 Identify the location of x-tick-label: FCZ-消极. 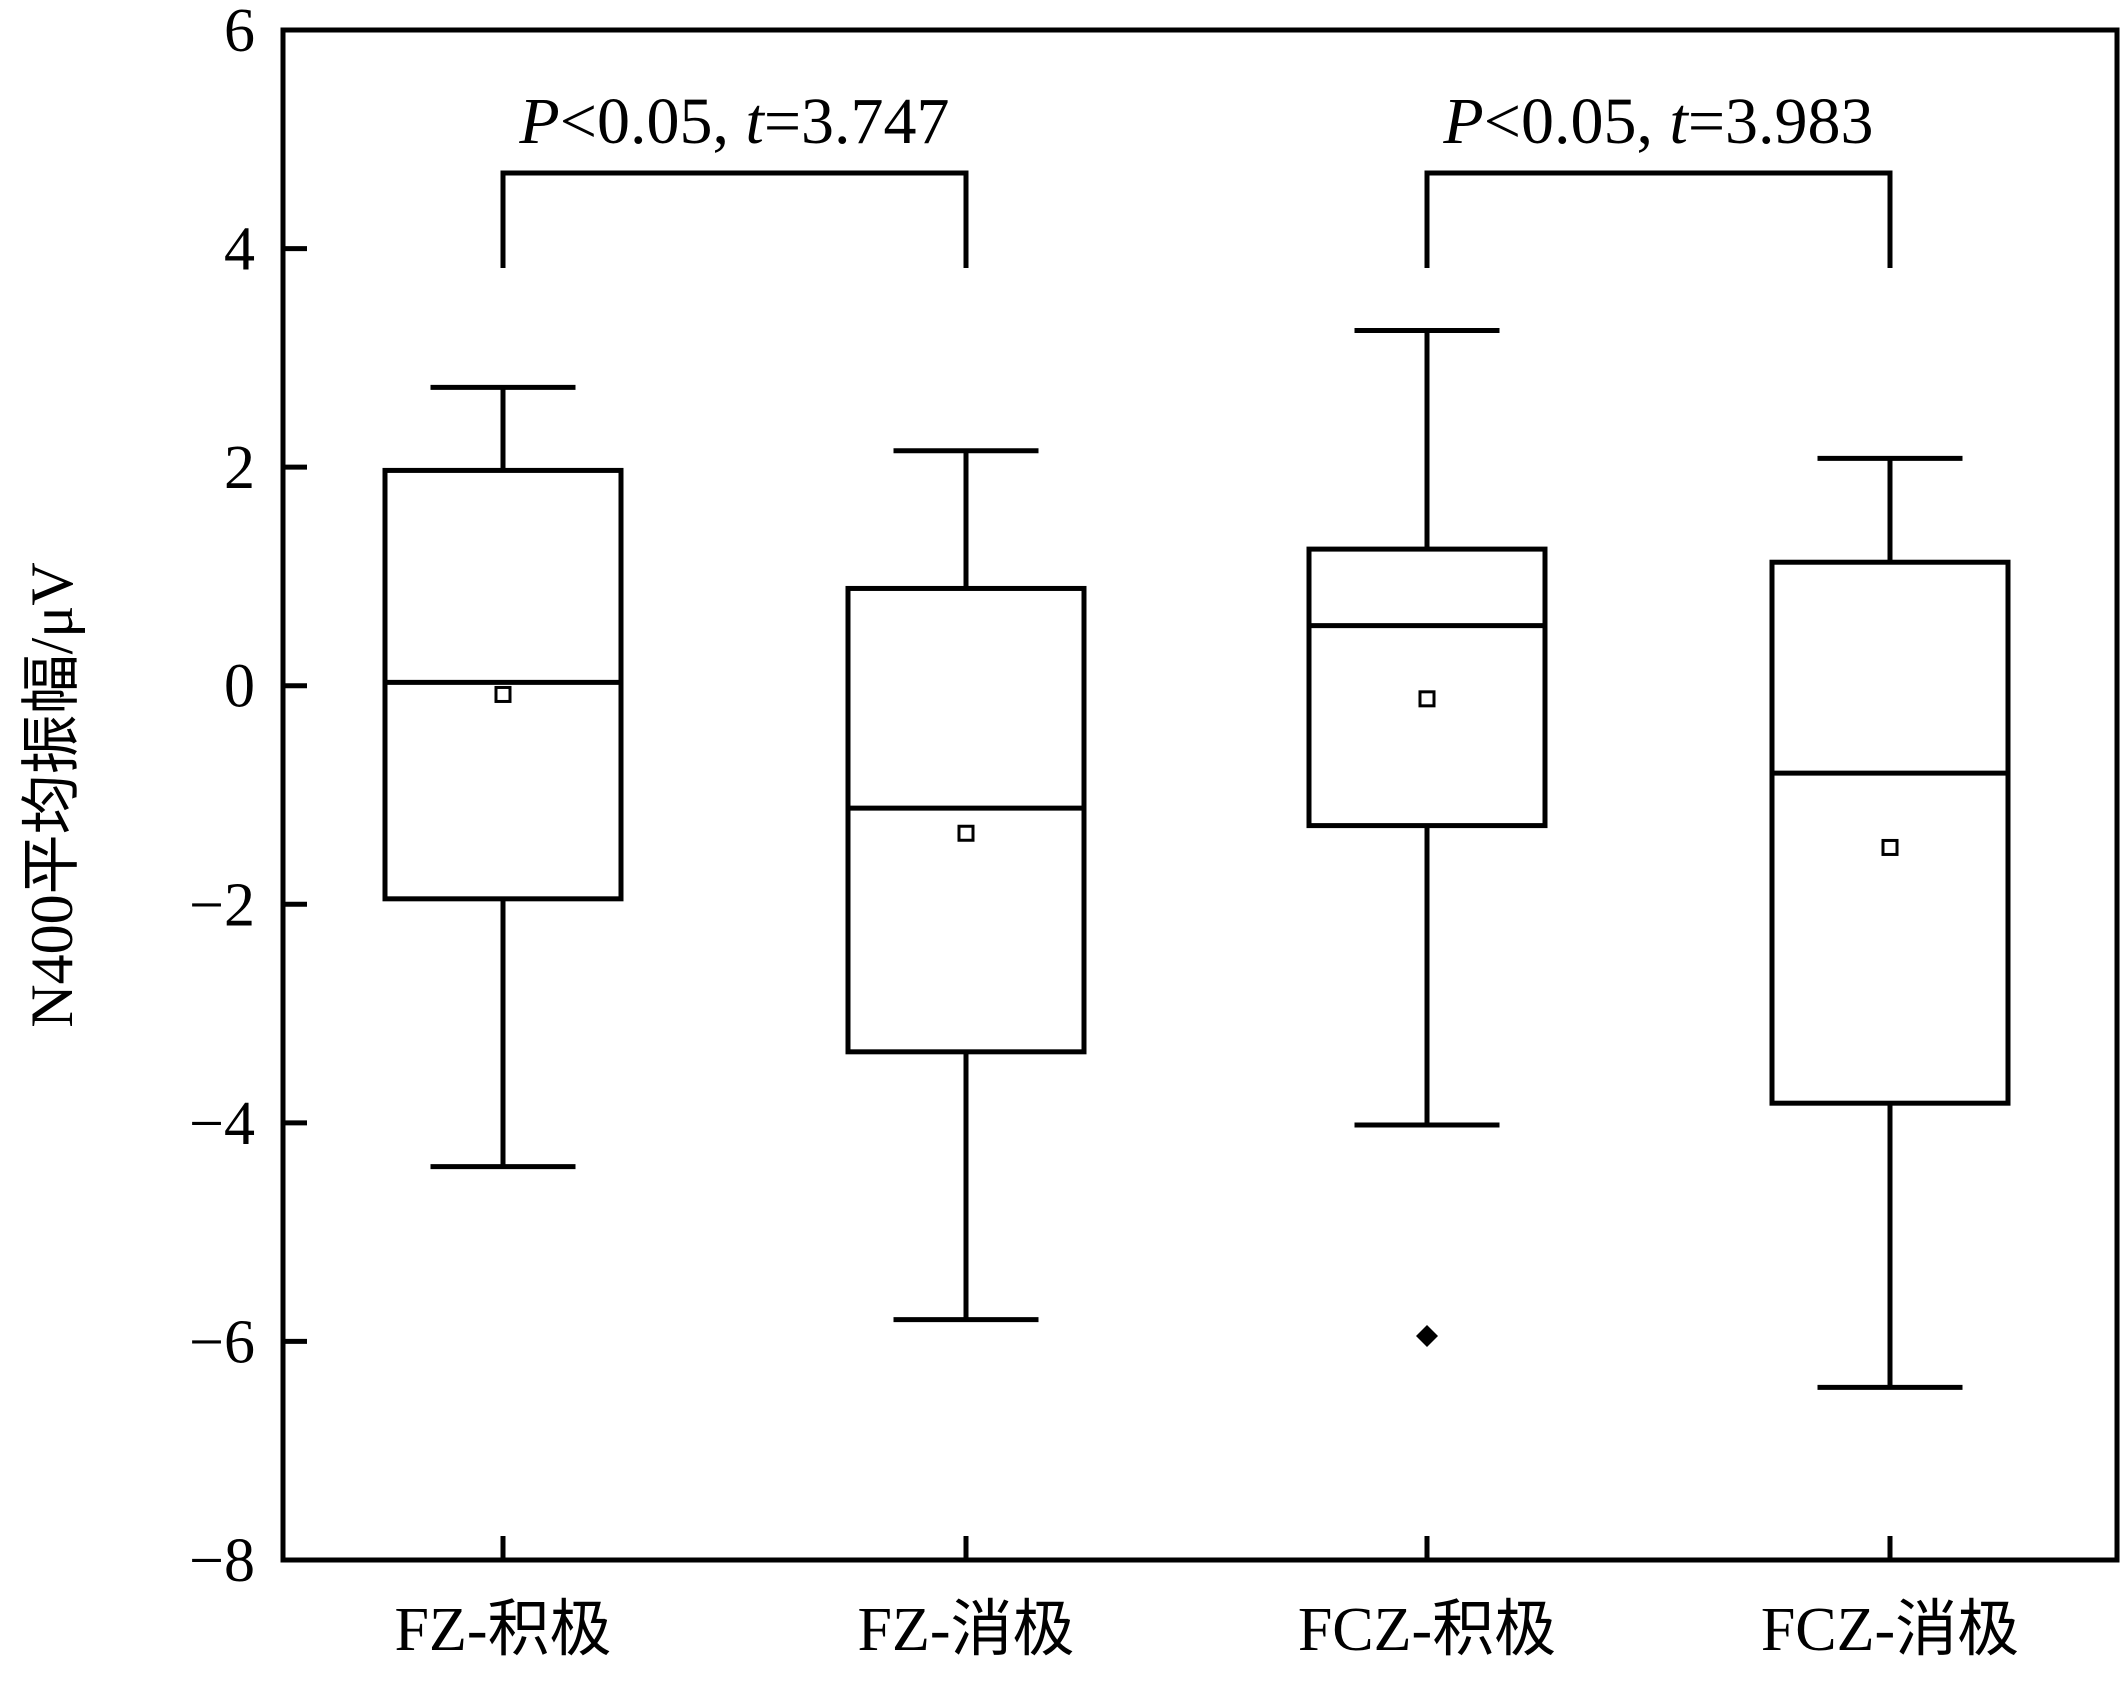
(1890, 1630).